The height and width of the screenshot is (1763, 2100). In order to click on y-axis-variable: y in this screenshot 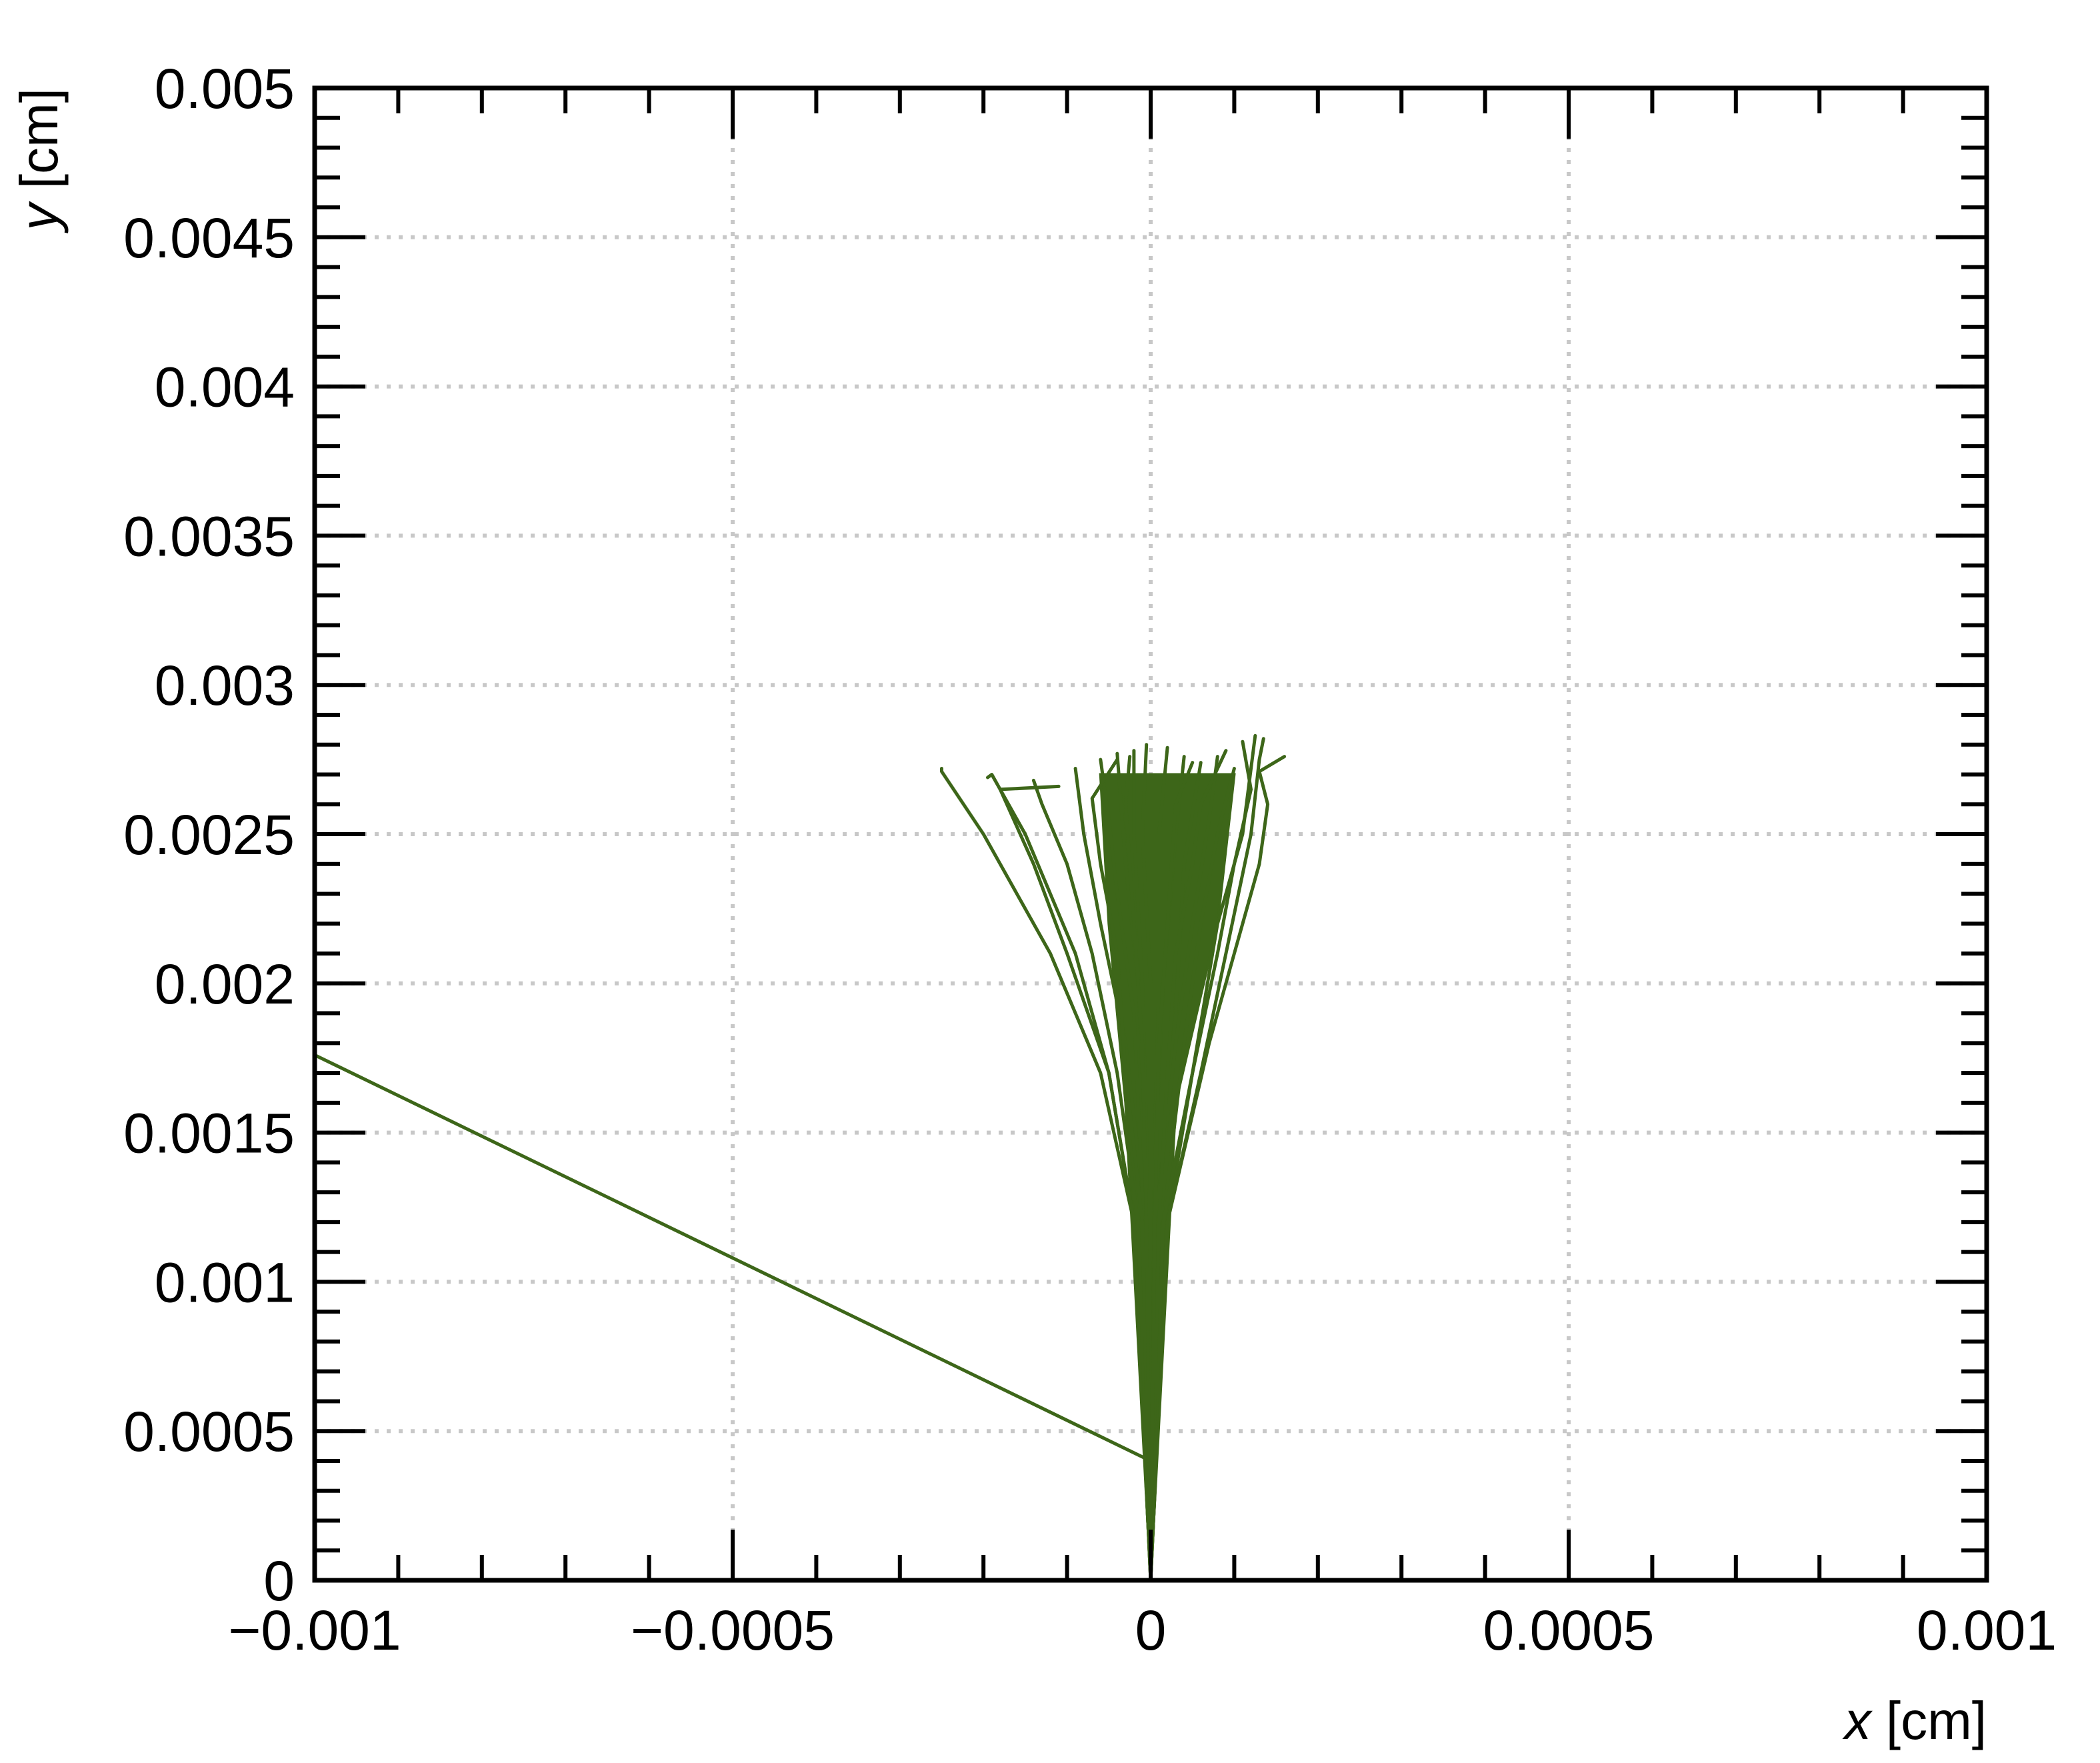, I will do `click(39, 216)`.